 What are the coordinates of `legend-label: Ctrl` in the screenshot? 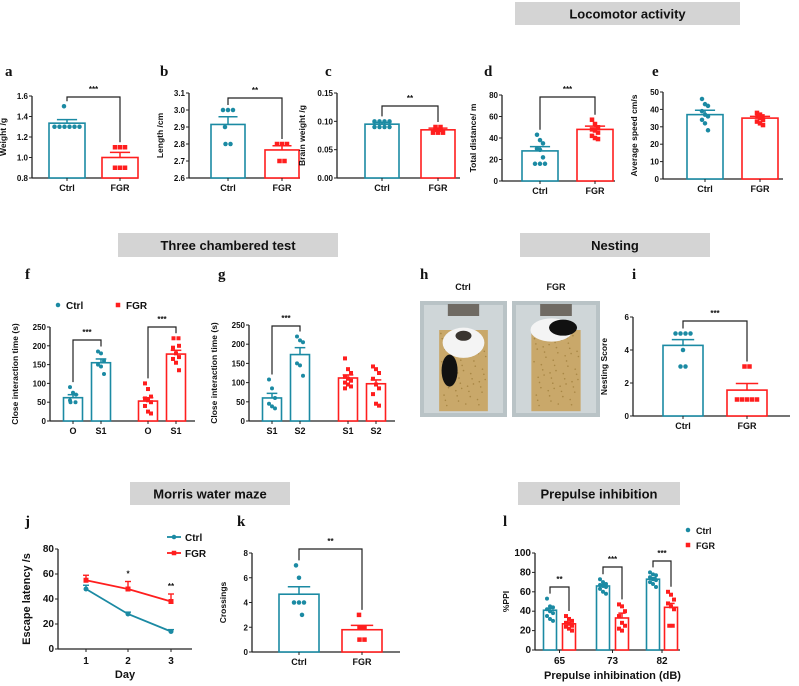 It's located at (704, 531).